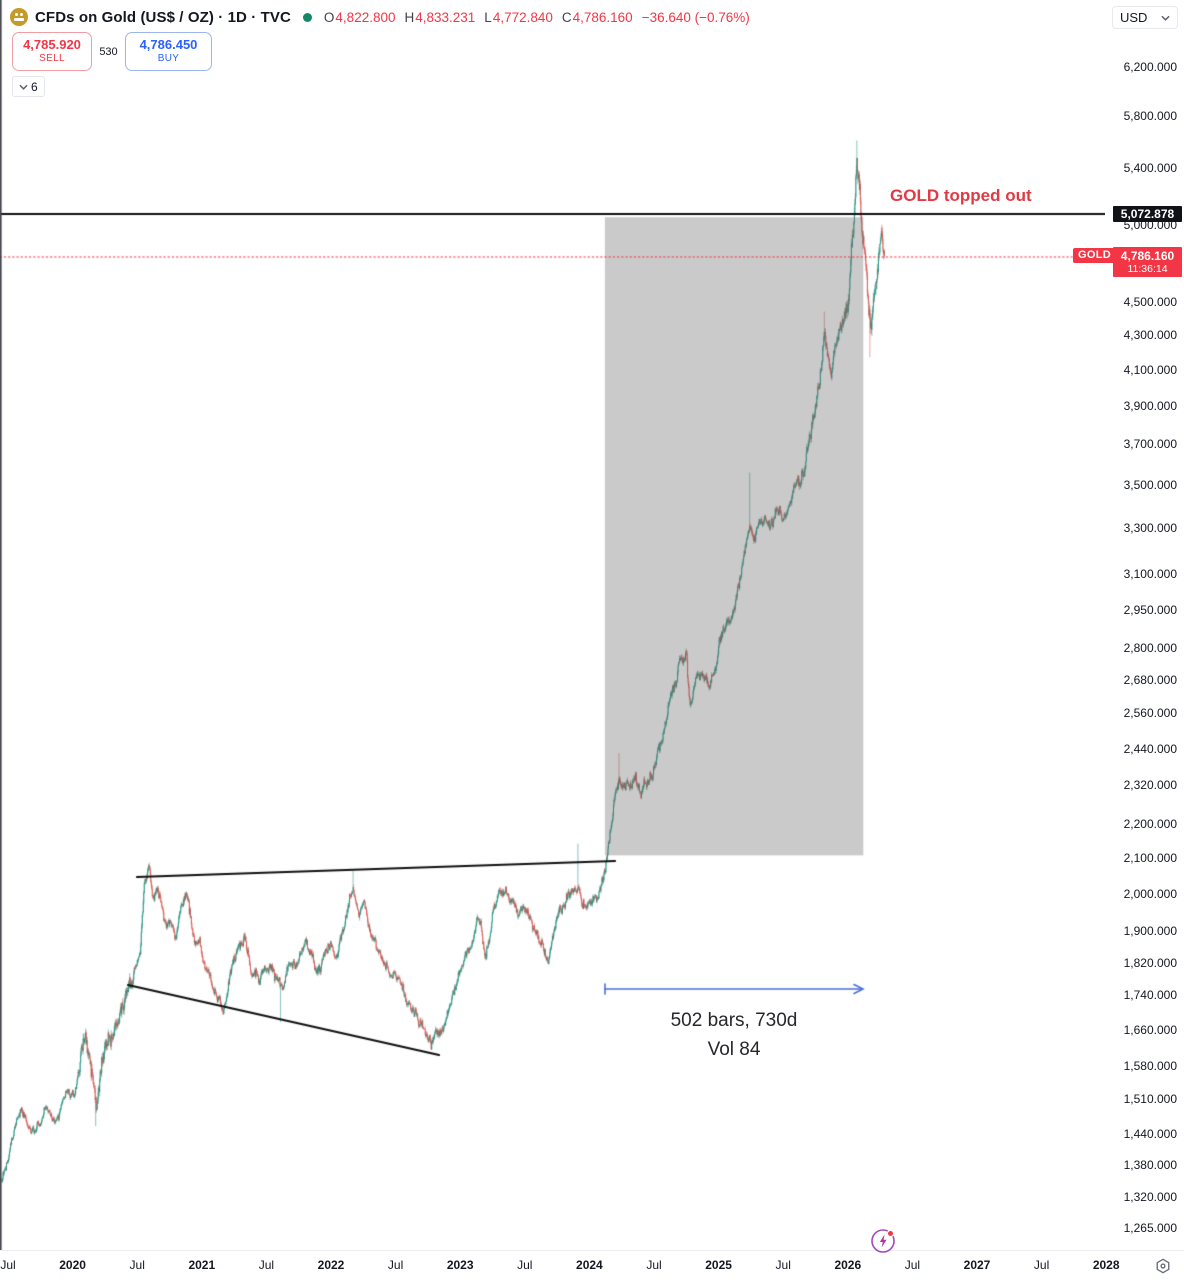  Describe the element at coordinates (1150, 1228) in the screenshot. I see `price-tick-label: 1,265.000` at that location.